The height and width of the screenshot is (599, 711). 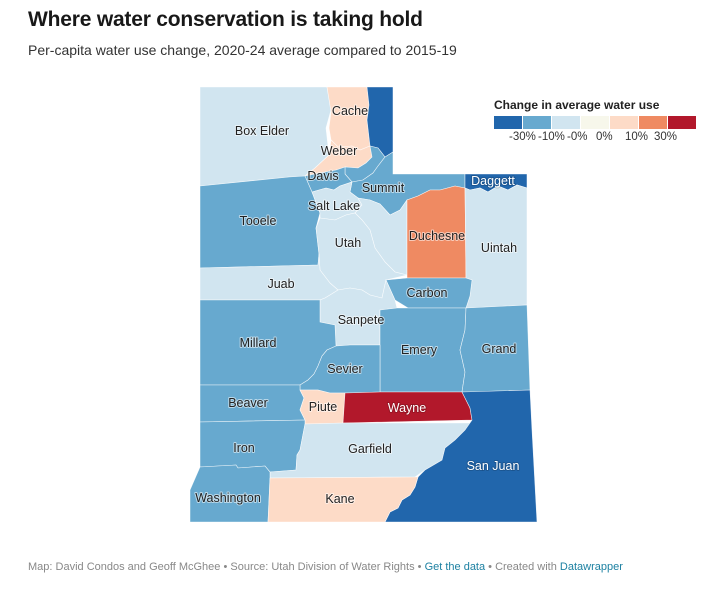 I want to click on legend-labels: -30% -10% -0% 0% 10% 30%, so click(x=595, y=138).